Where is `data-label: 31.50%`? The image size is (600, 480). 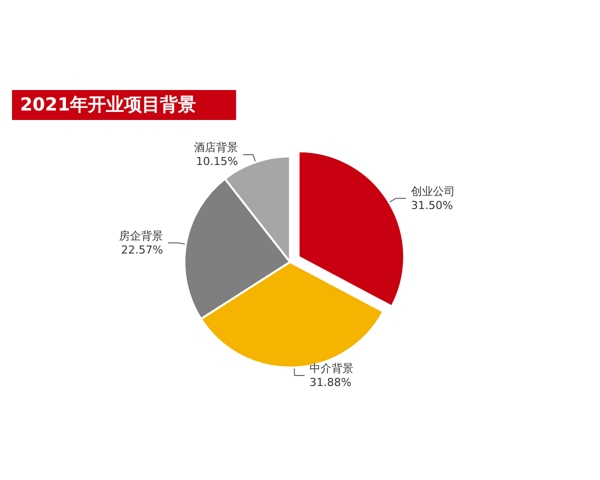 data-label: 31.50% is located at coordinates (431, 205).